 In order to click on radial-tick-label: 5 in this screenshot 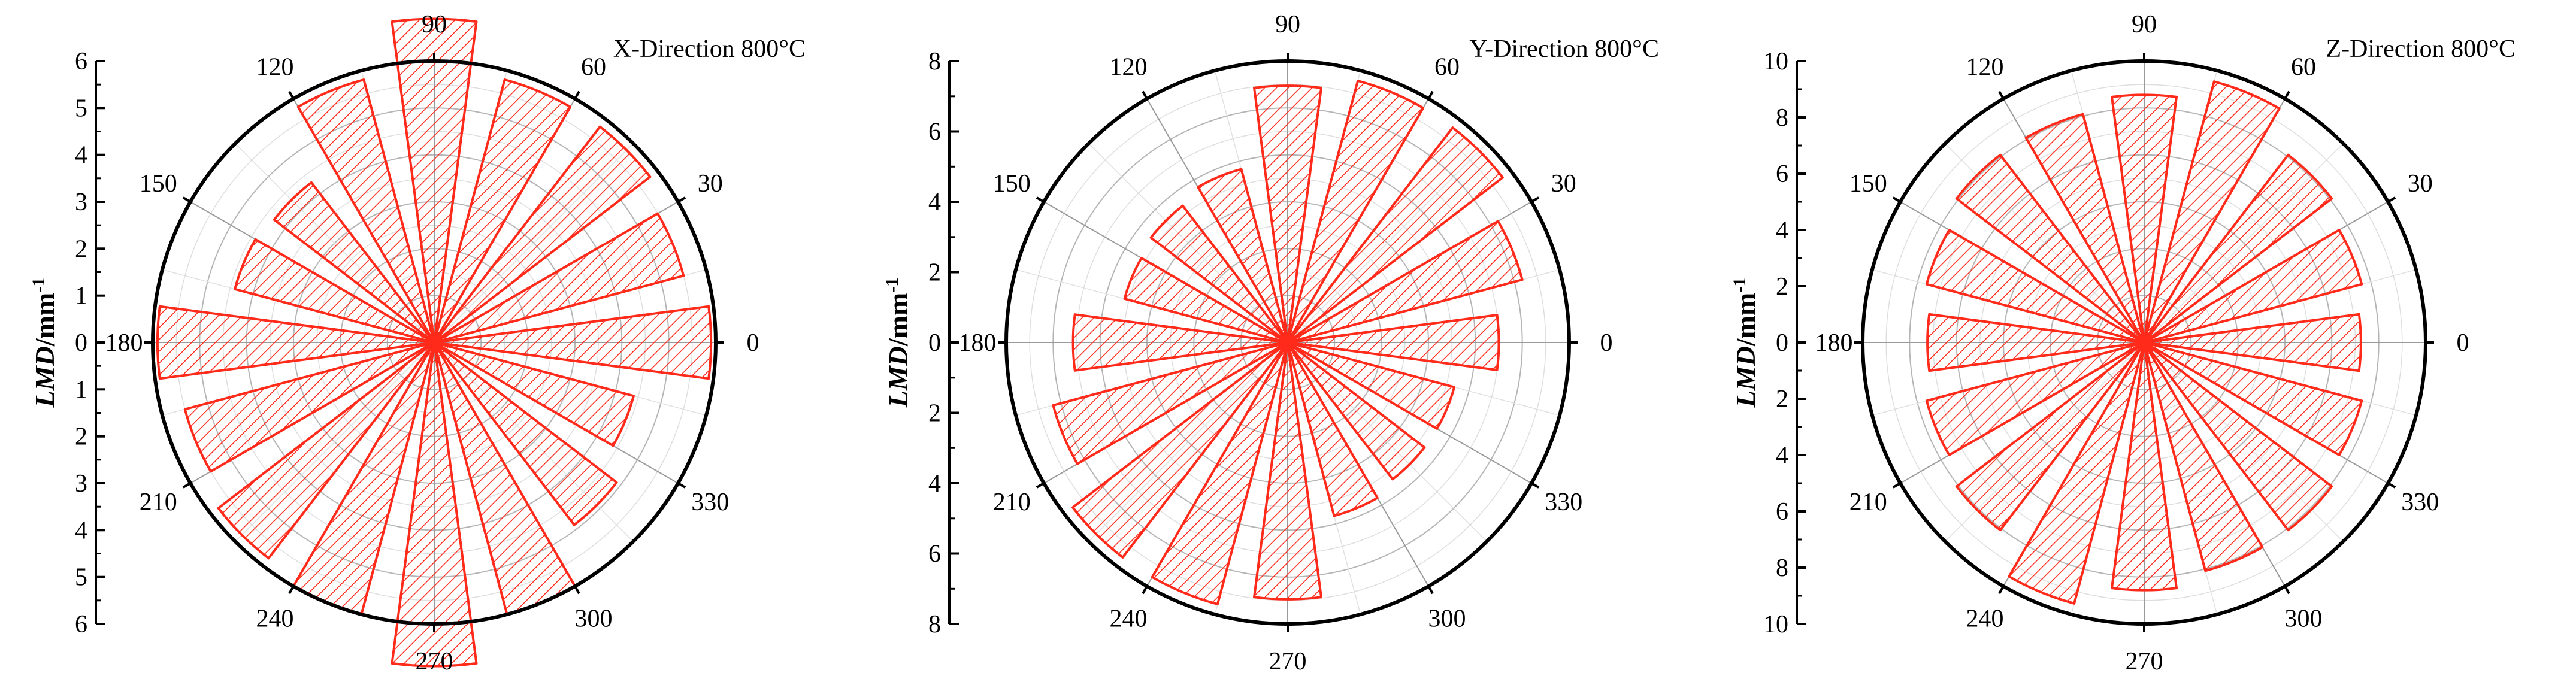, I will do `click(81, 578)`.